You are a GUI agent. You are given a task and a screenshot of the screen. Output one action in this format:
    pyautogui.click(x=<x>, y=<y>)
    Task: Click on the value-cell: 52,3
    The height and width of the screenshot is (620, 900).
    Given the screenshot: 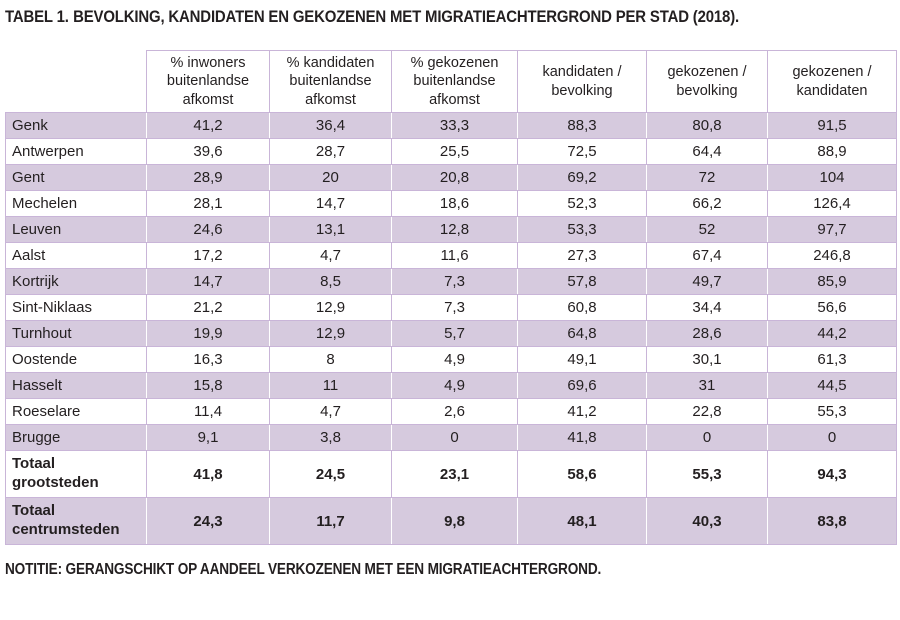 What is the action you would take?
    pyautogui.click(x=582, y=203)
    